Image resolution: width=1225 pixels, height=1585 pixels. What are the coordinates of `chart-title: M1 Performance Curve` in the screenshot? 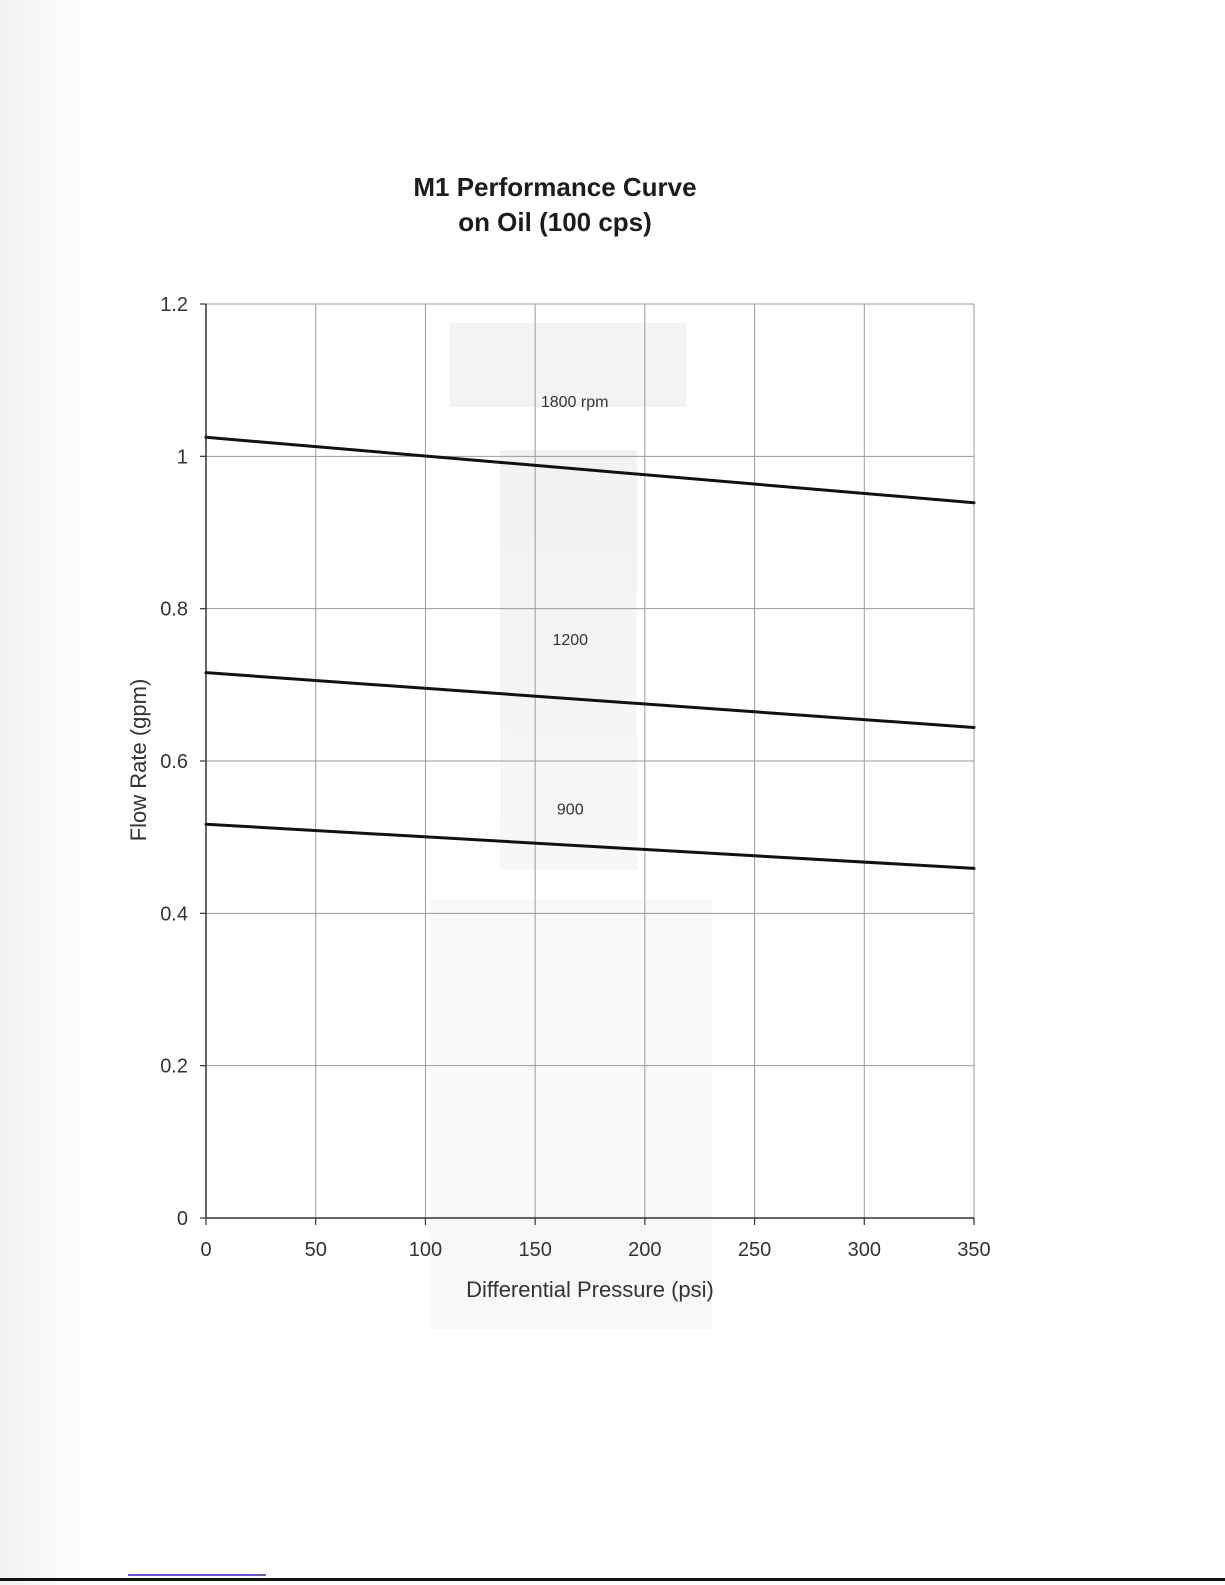 It's located at (555, 187).